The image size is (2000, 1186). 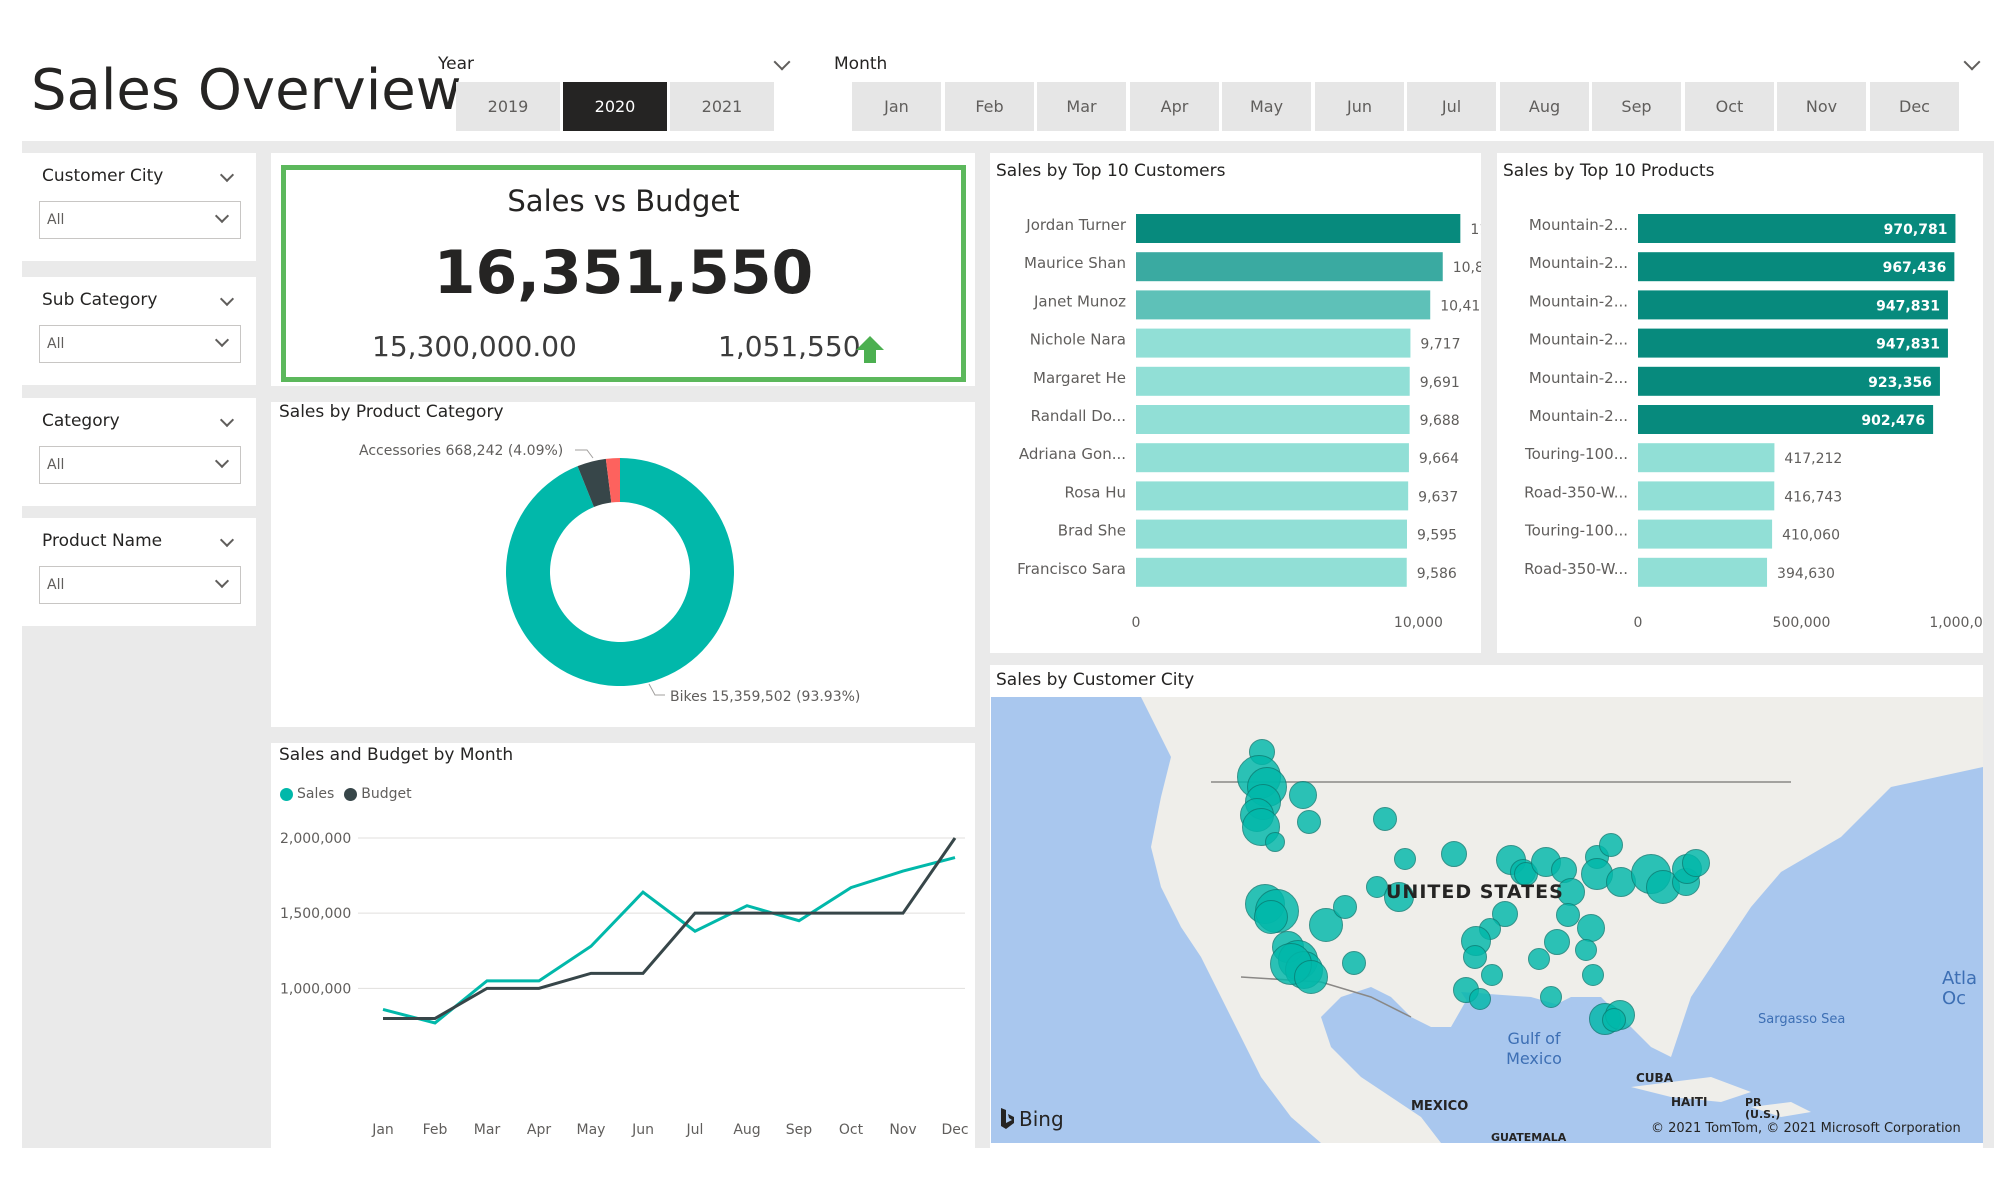 What do you see at coordinates (1111, 171) in the screenshot?
I see `top-customers-title: Sales by Top 10 Customers` at bounding box center [1111, 171].